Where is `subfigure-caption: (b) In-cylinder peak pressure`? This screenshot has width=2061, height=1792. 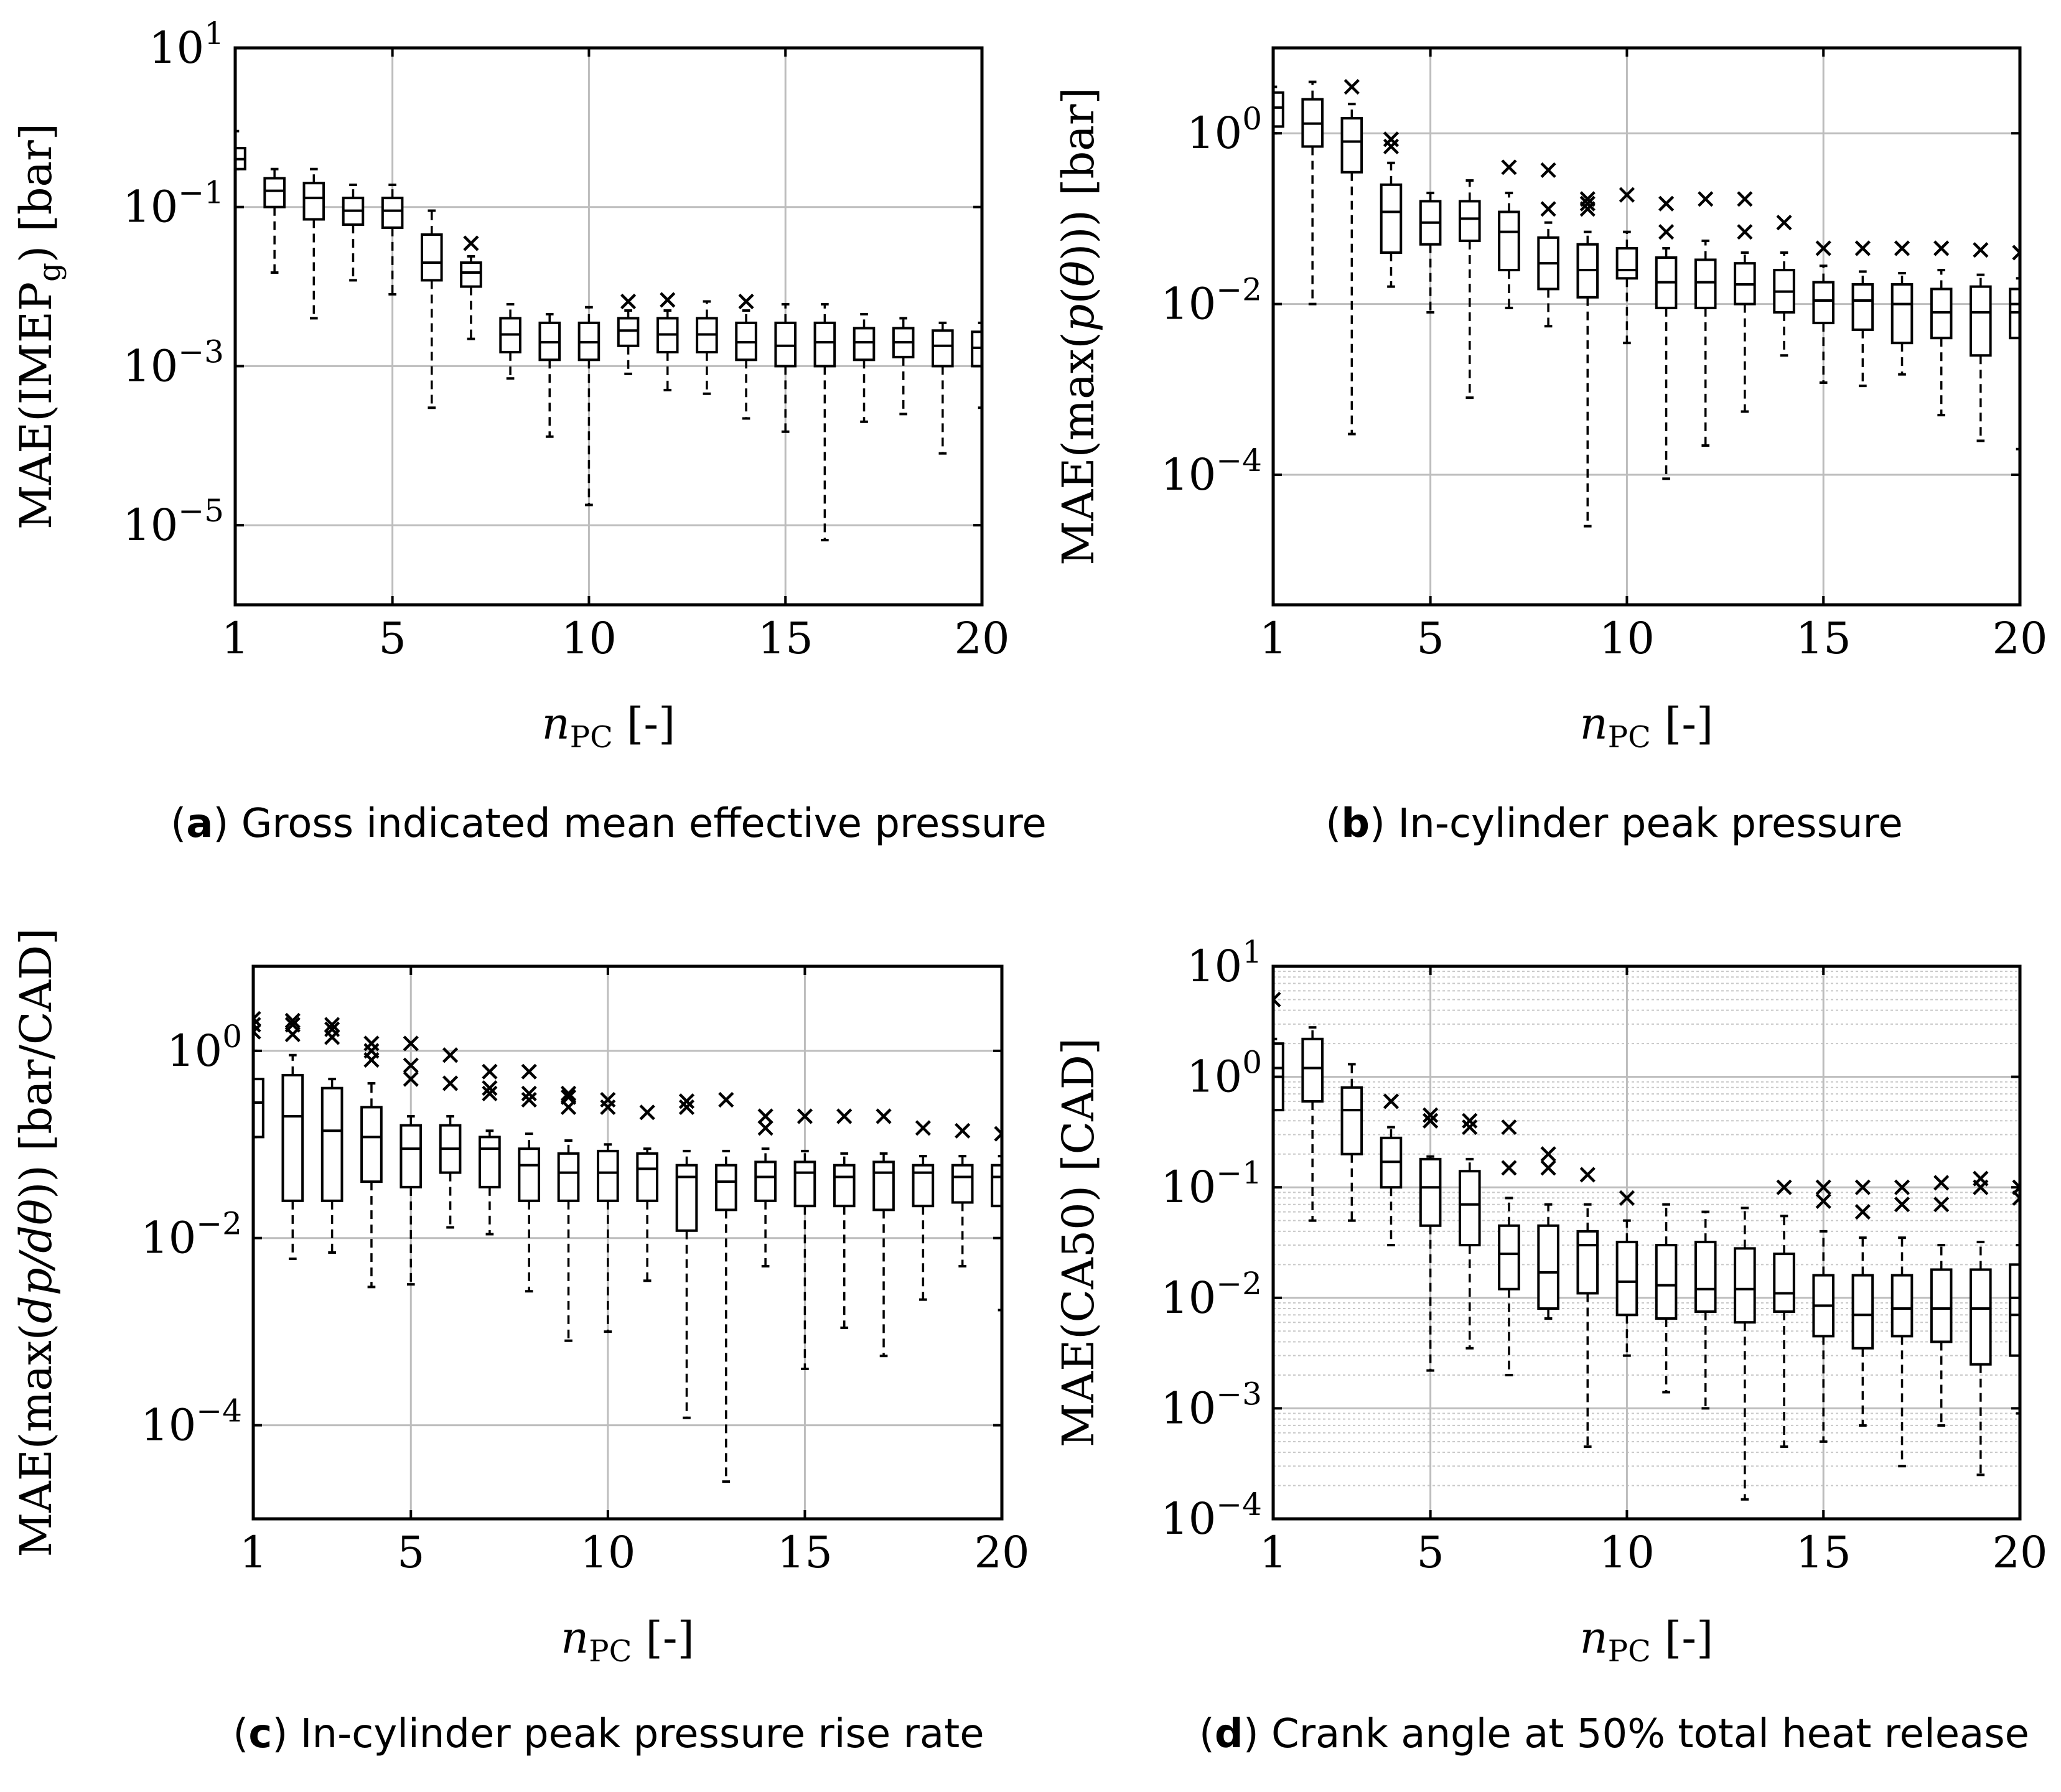 subfigure-caption: (b) In-cylinder peak pressure is located at coordinates (1614, 824).